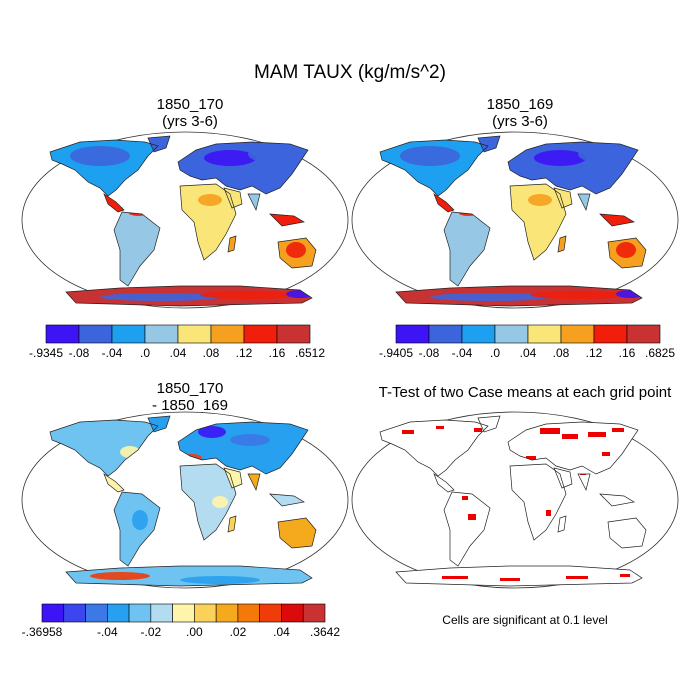 The image size is (700, 700). What do you see at coordinates (310, 353) in the screenshot?
I see `colorbar-case1-label: .6512` at bounding box center [310, 353].